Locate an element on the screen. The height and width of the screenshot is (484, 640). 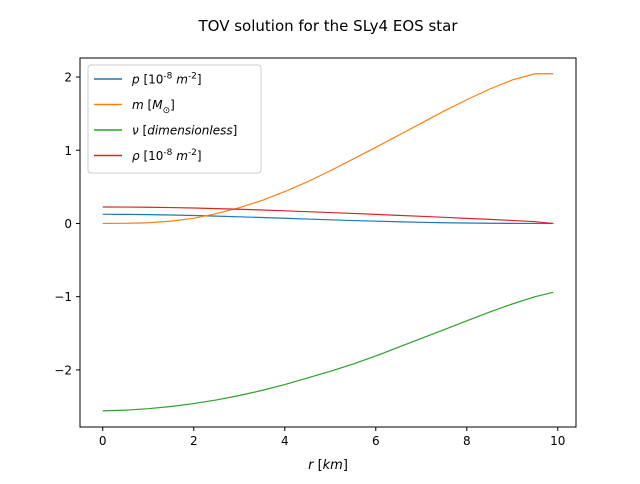
x-tick-label: 8 is located at coordinates (467, 441).